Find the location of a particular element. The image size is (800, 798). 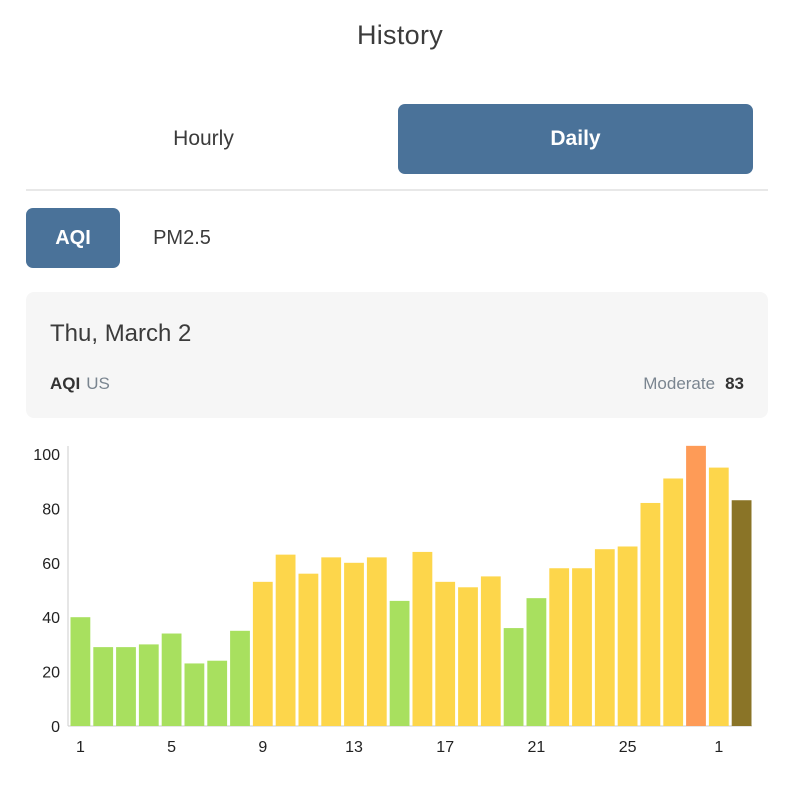

tab-pm25: PM2.5 is located at coordinates (182, 237).